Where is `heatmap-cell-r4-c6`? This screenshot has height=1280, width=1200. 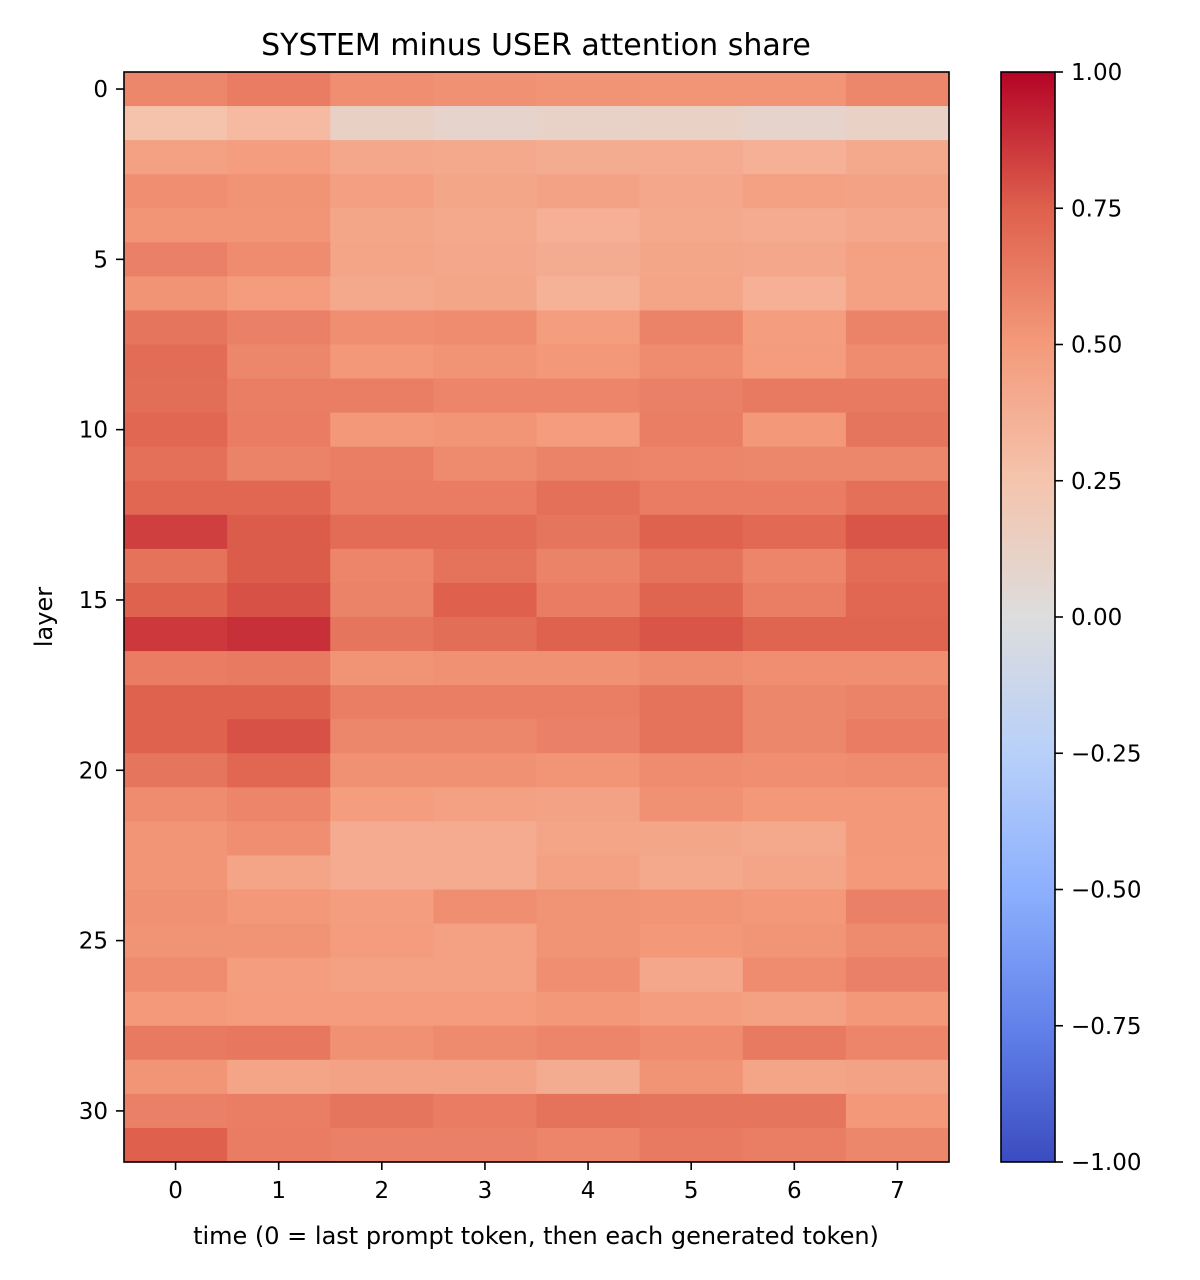
heatmap-cell-r4-c6 is located at coordinates (794, 225).